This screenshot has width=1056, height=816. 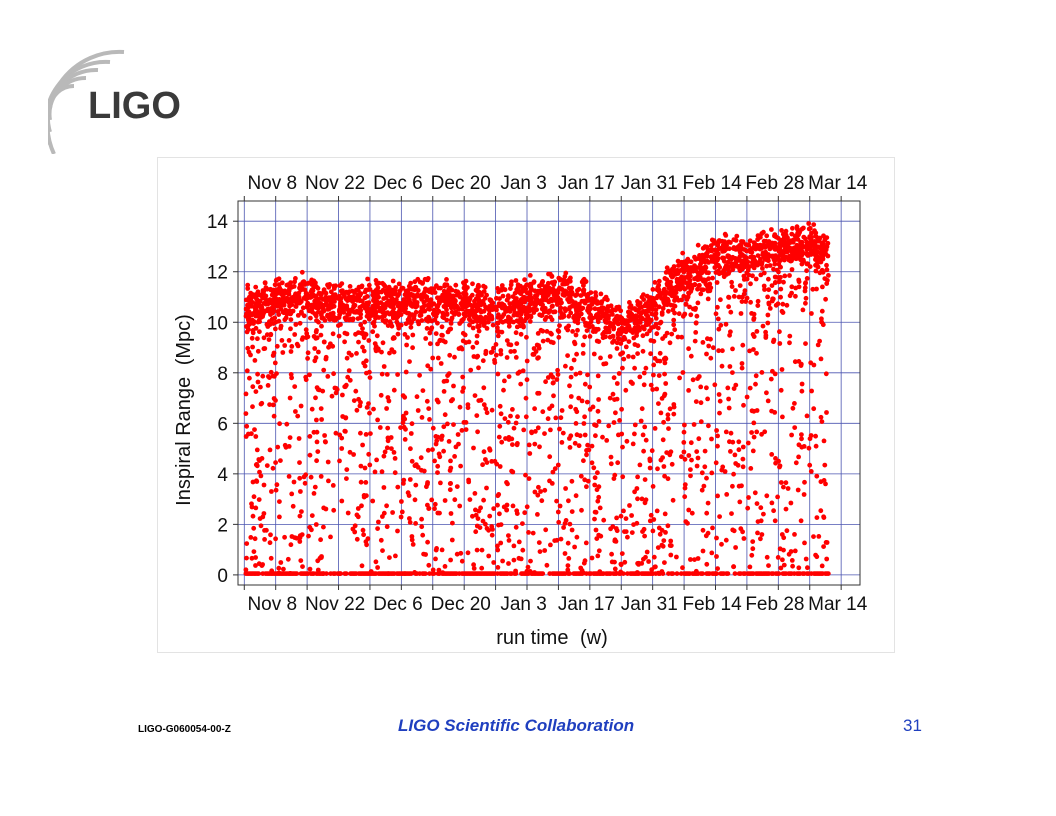 What do you see at coordinates (134, 106) in the screenshot?
I see `logo-text: LIGO` at bounding box center [134, 106].